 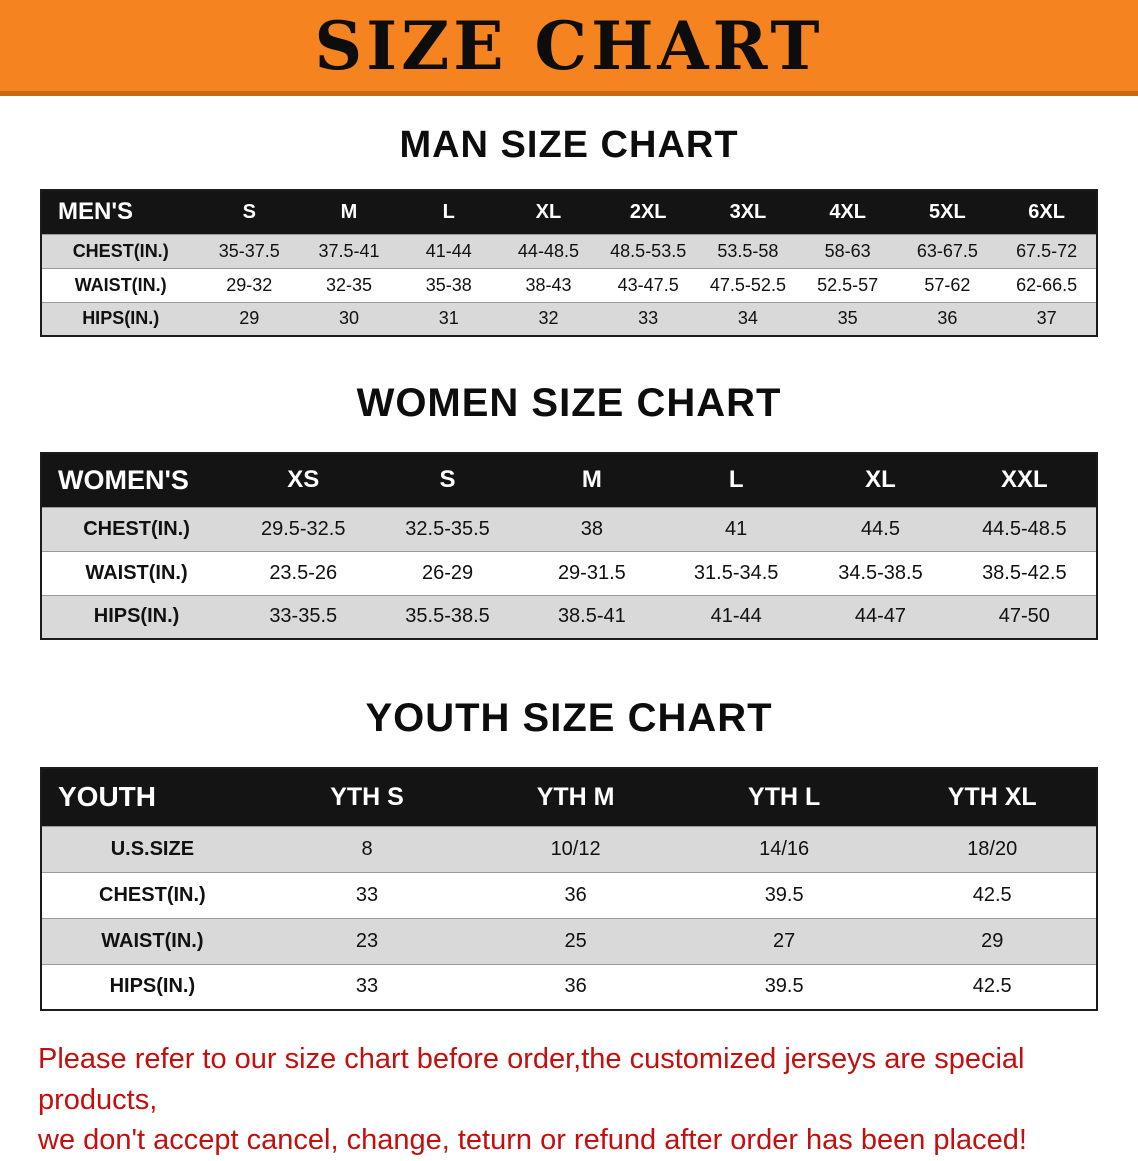 What do you see at coordinates (349, 284) in the screenshot?
I see `size-value-cell: 32-35` at bounding box center [349, 284].